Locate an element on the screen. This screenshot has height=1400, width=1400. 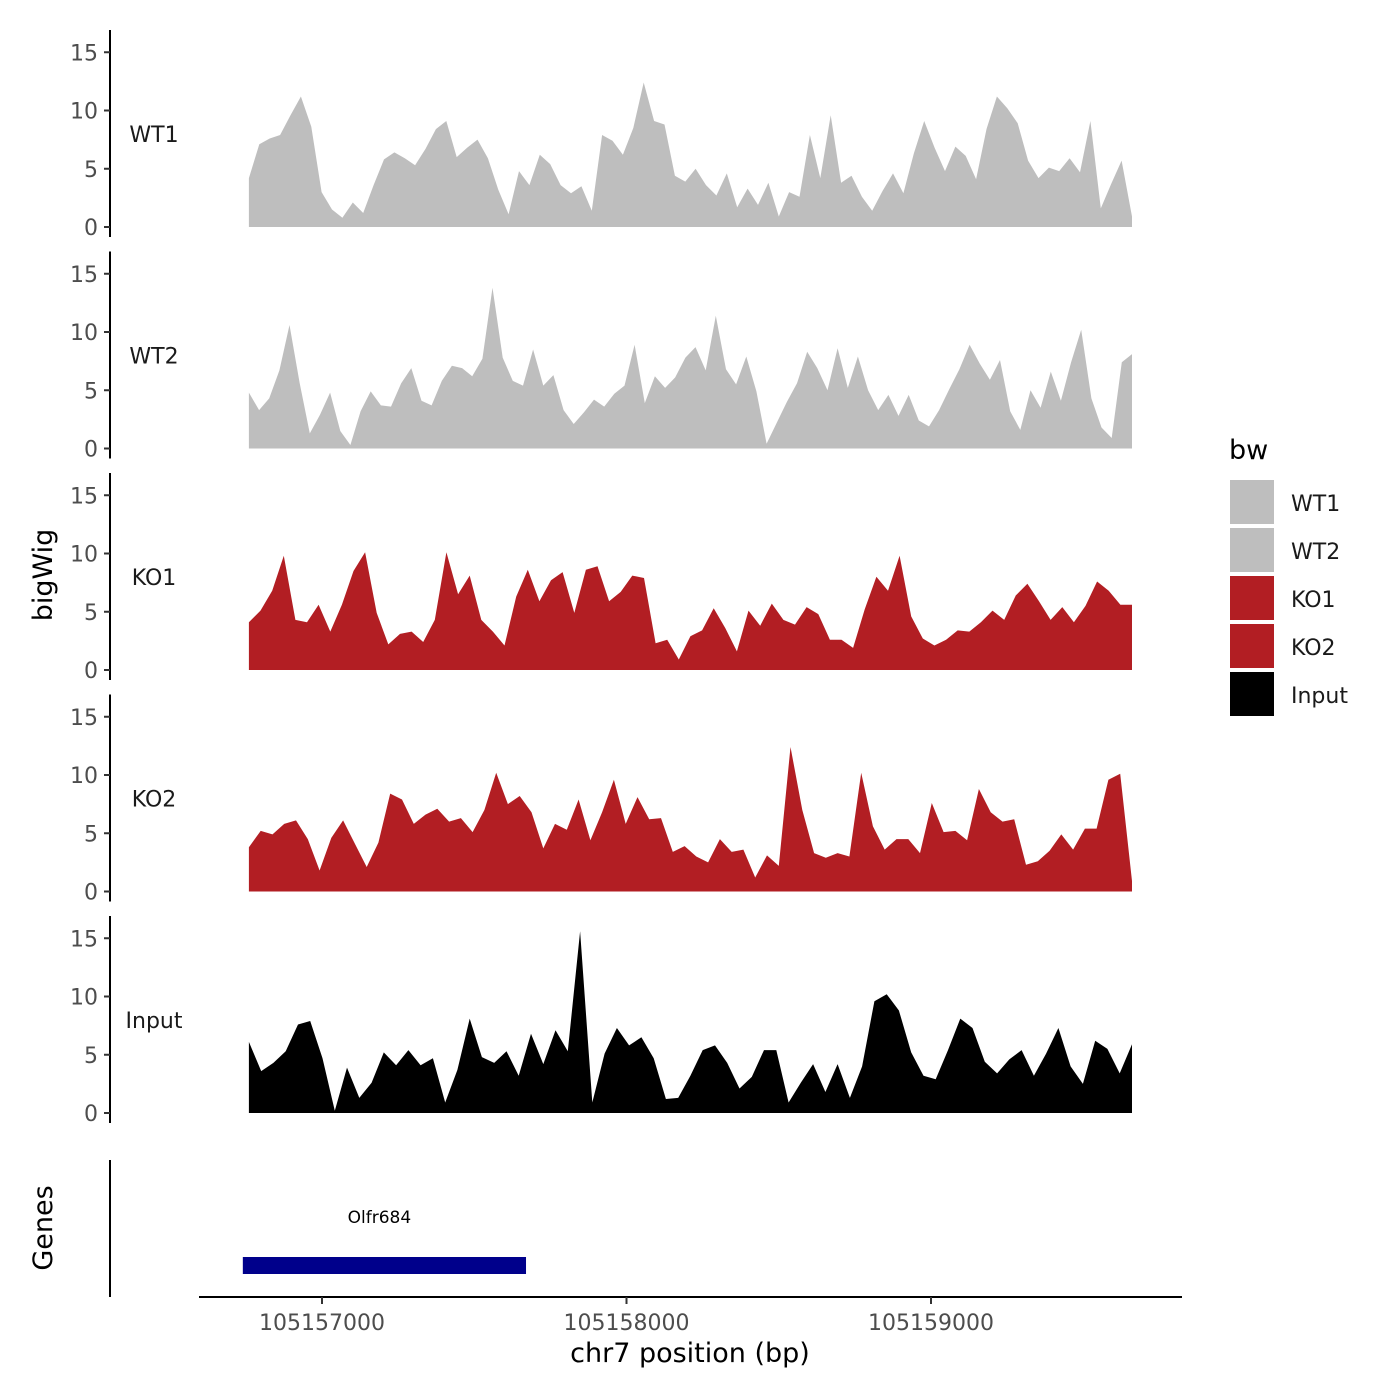
legend-item-ko1: KO1 is located at coordinates (1283, 598).